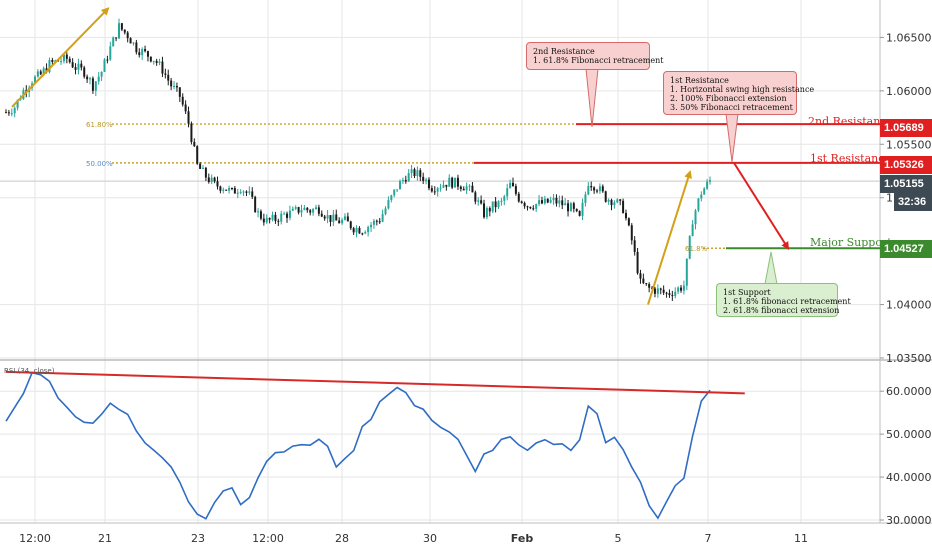 The image size is (932, 555). What do you see at coordinates (105, 538) in the screenshot?
I see `time-axis-label: 21` at bounding box center [105, 538].